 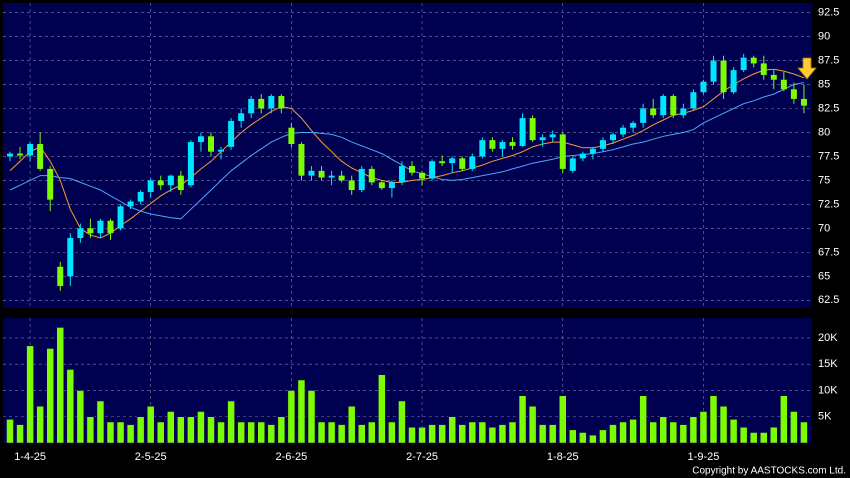 I want to click on y-tick-label: 20K, so click(x=828, y=338).